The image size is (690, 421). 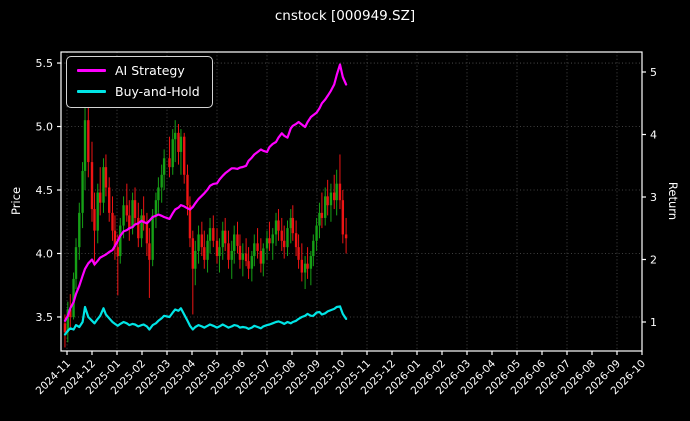 What do you see at coordinates (653, 260) in the screenshot?
I see `svg-text: 2` at bounding box center [653, 260].